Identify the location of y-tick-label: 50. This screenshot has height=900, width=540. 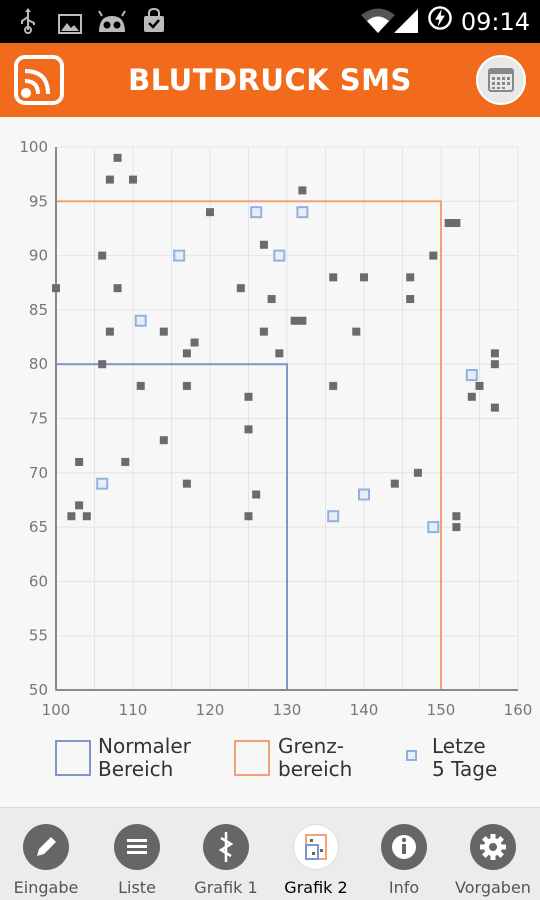
(38, 690).